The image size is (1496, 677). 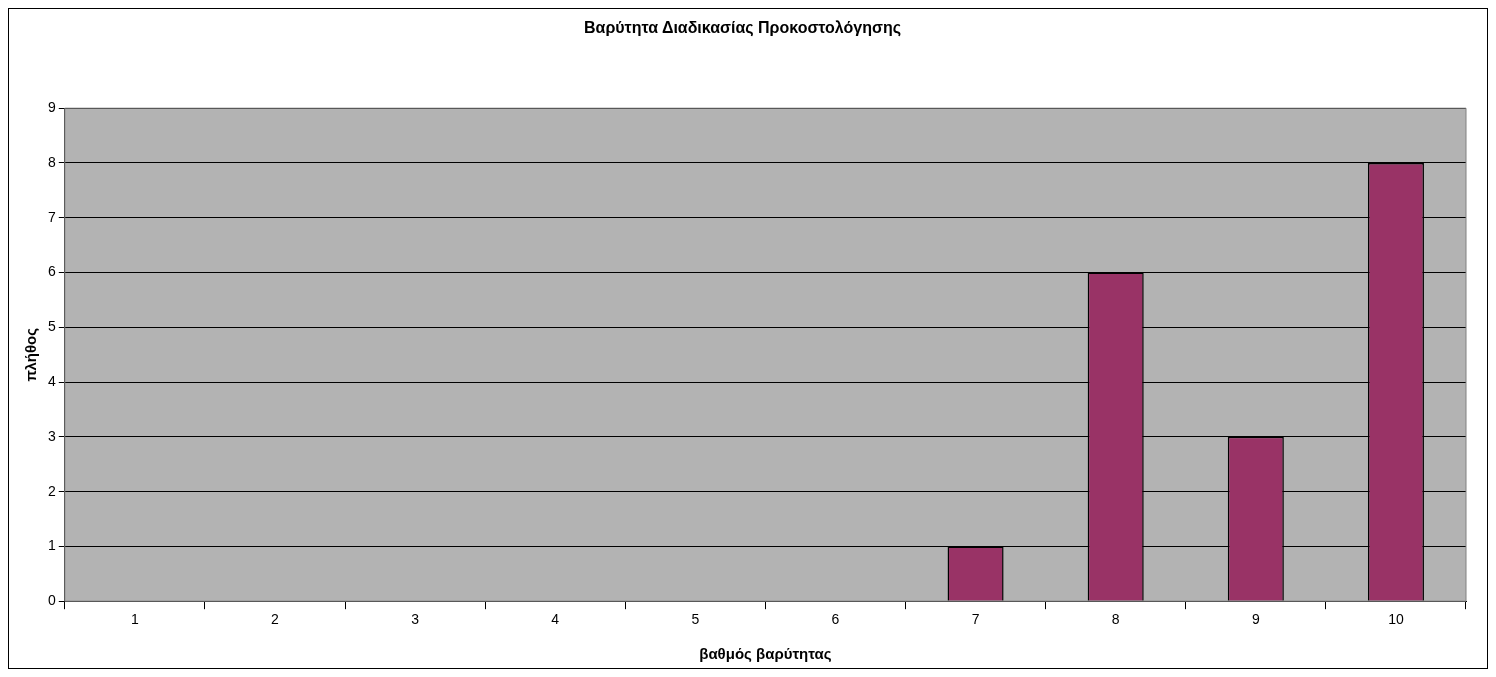 What do you see at coordinates (51, 161) in the screenshot?
I see `y-tick-label: 8` at bounding box center [51, 161].